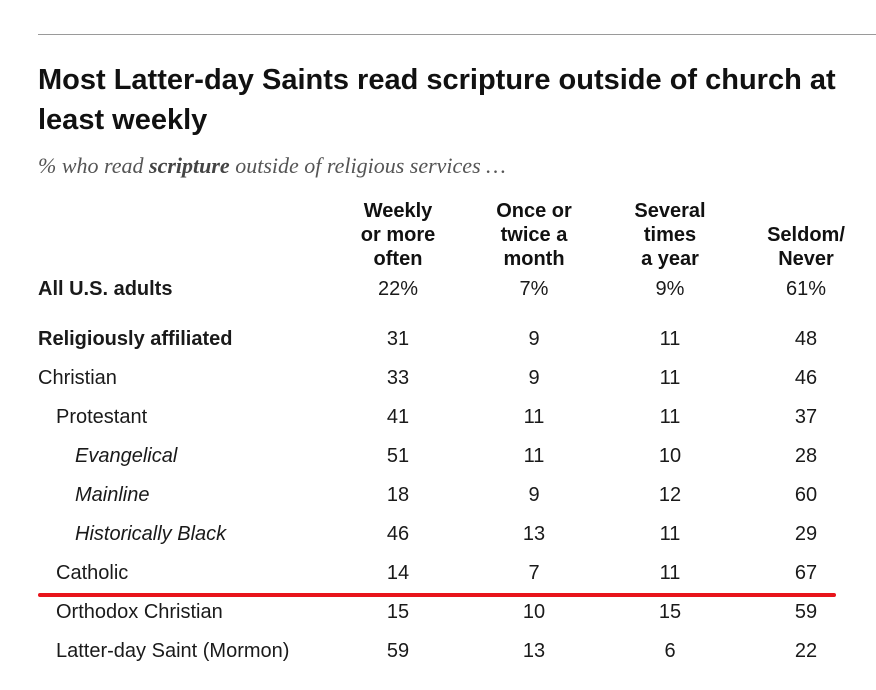 The image size is (876, 690). What do you see at coordinates (670, 259) in the screenshot?
I see `column-header-line: a year` at bounding box center [670, 259].